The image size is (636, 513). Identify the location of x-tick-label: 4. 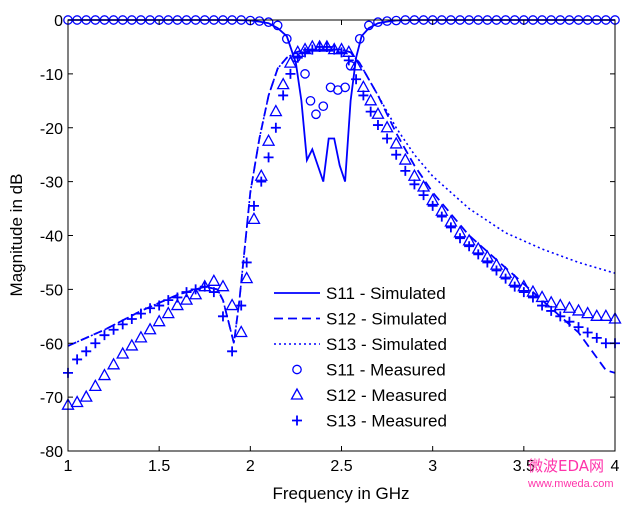
(615, 466).